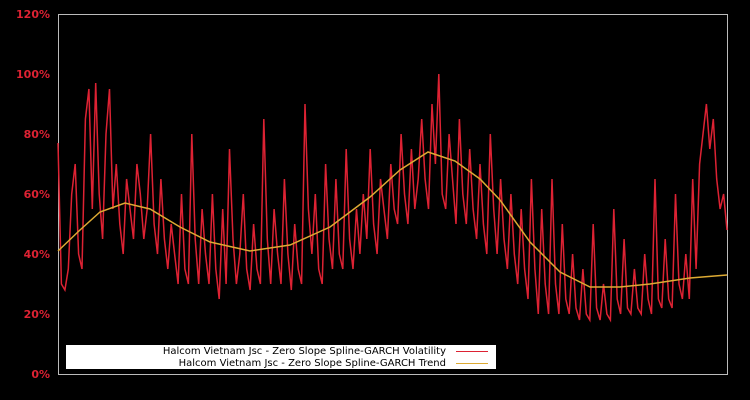 Image resolution: width=750 pixels, height=400 pixels. I want to click on legend-swatch-gold, so click(472, 363).